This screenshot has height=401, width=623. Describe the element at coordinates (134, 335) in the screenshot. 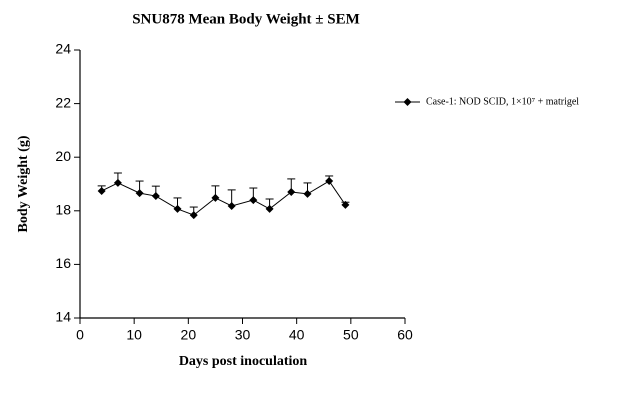

I see `x-tick-label: 10` at that location.